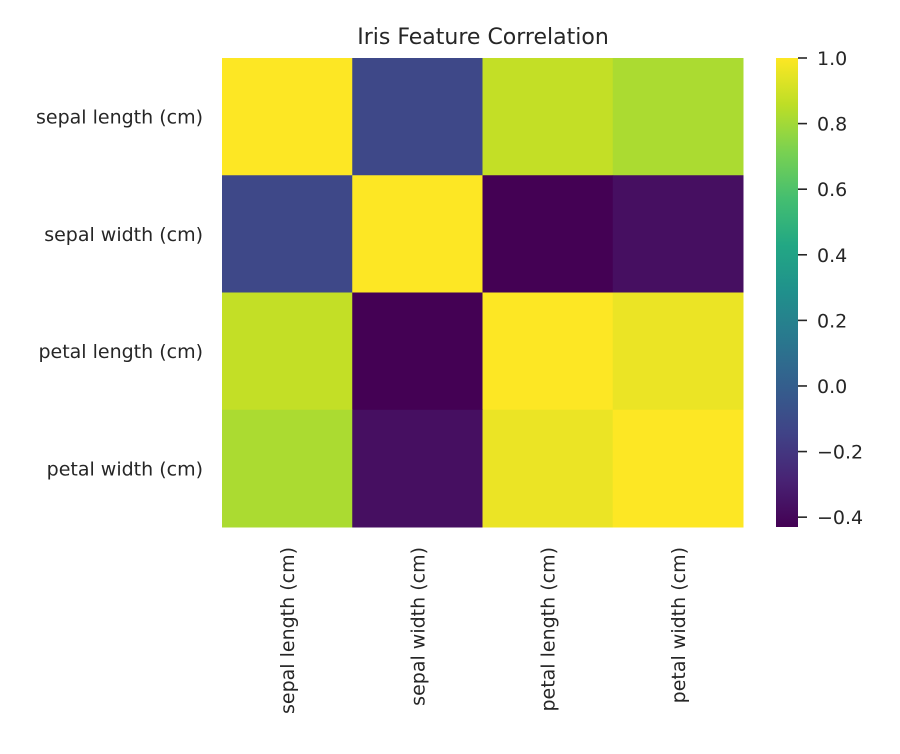  I want to click on colorbar-tick-label: 0.8, so click(832, 125).